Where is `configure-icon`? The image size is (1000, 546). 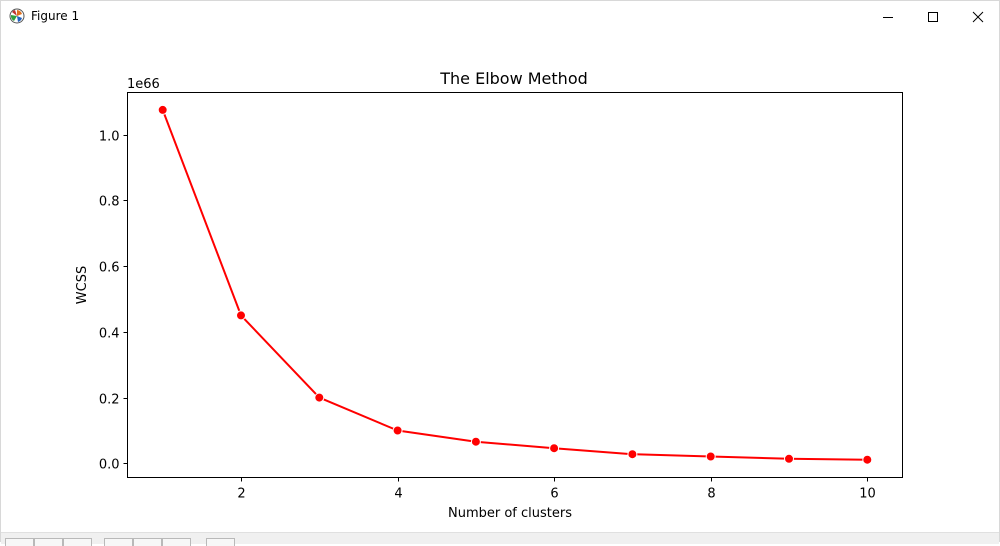 configure-icon is located at coordinates (176, 542).